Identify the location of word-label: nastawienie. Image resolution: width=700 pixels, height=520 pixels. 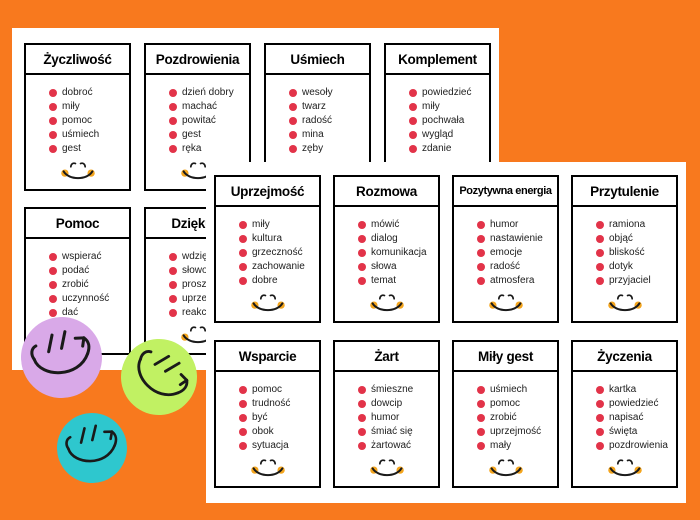
(516, 238).